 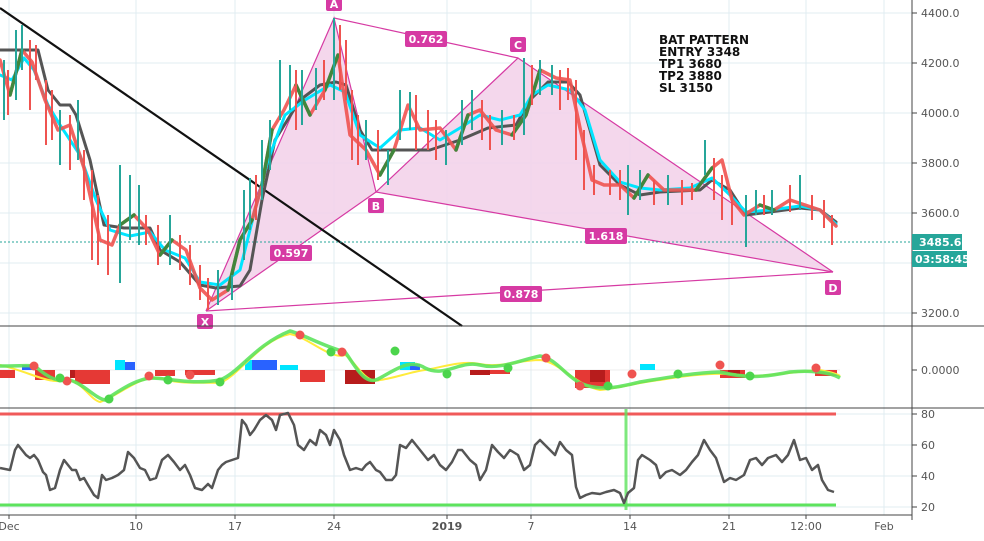 What do you see at coordinates (940, 113) in the screenshot?
I see `price-tick-4000: 4000.0` at bounding box center [940, 113].